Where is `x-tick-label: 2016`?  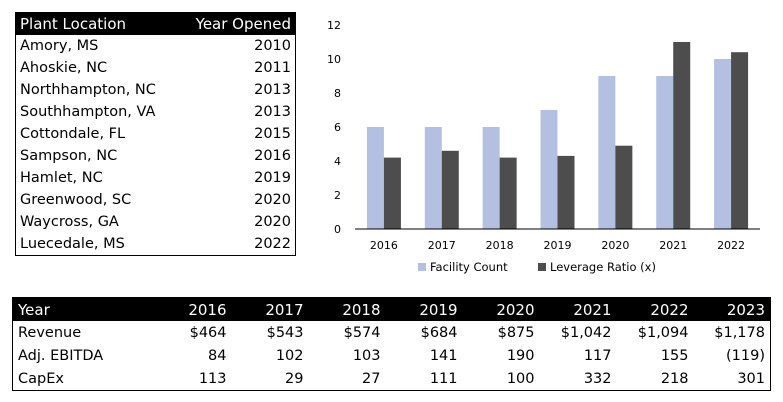 x-tick-label: 2016 is located at coordinates (384, 245).